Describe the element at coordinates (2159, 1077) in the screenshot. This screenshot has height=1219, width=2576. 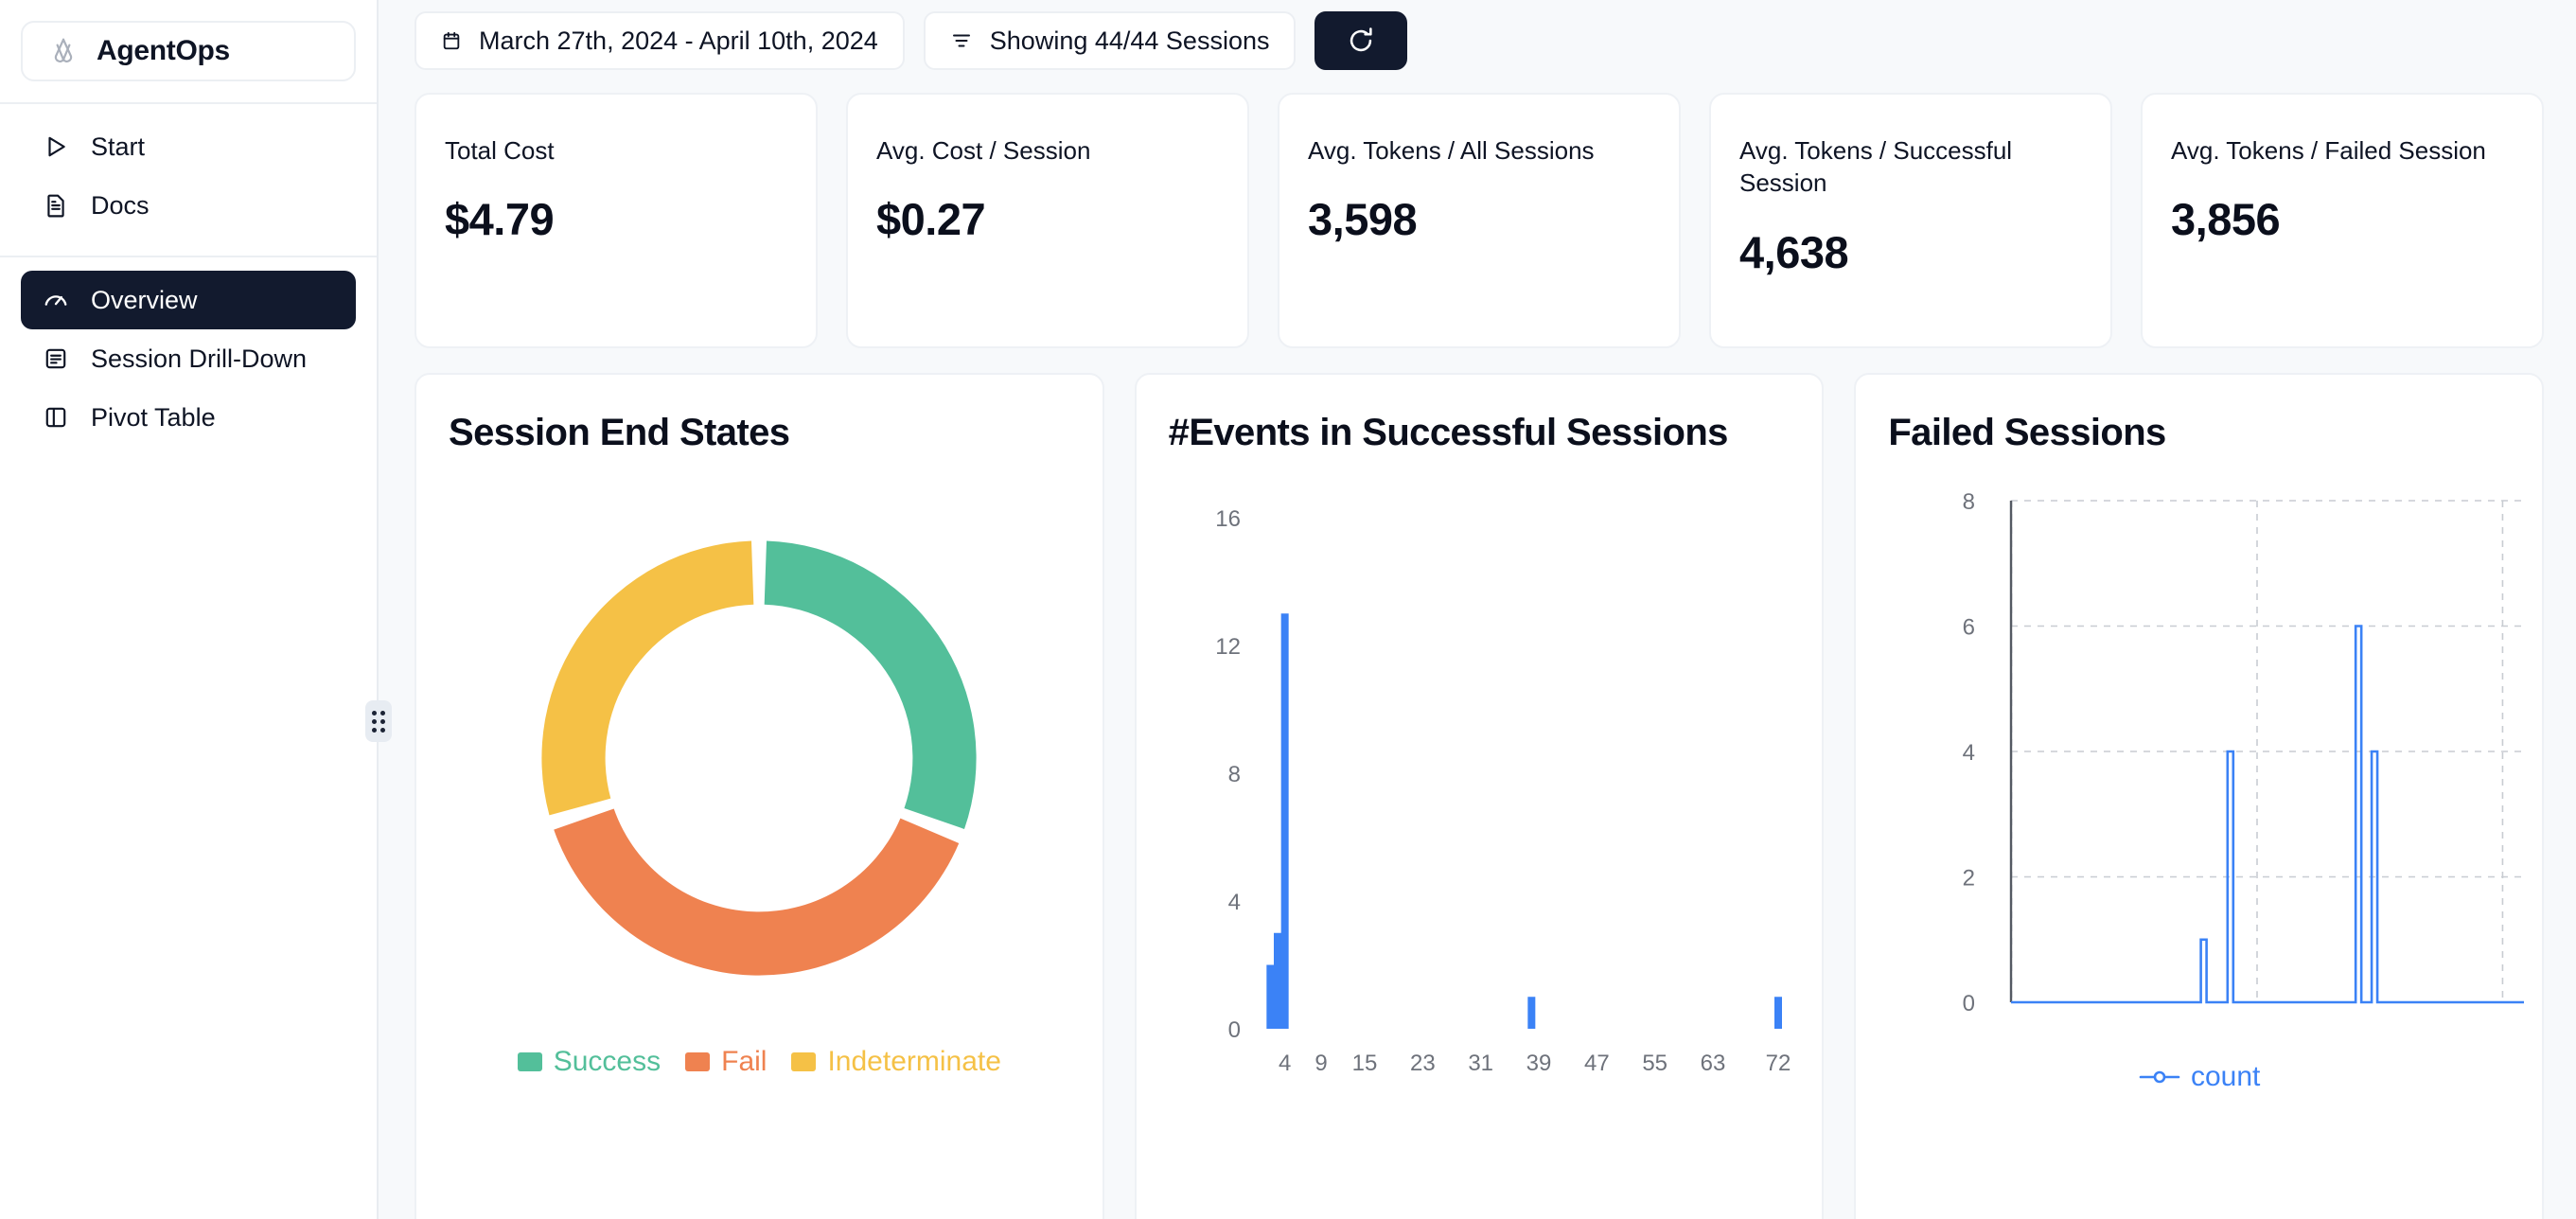
I see `line-marker-icon` at that location.